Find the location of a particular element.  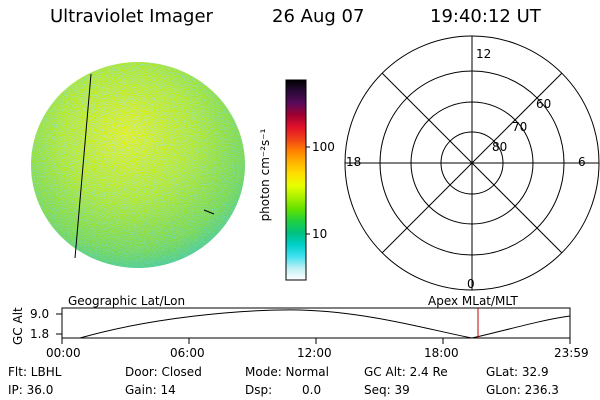

xtick-label-12: 12:00 is located at coordinates (314, 353).